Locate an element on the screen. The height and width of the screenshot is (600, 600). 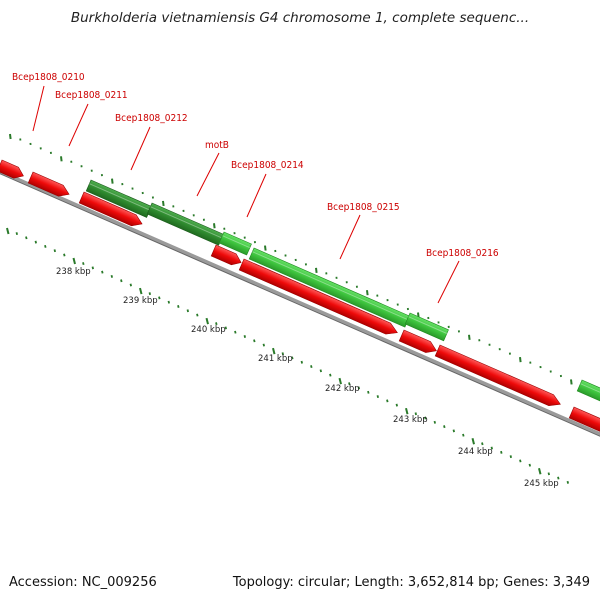
scale-label: 245 kbp is located at coordinates (541, 484).